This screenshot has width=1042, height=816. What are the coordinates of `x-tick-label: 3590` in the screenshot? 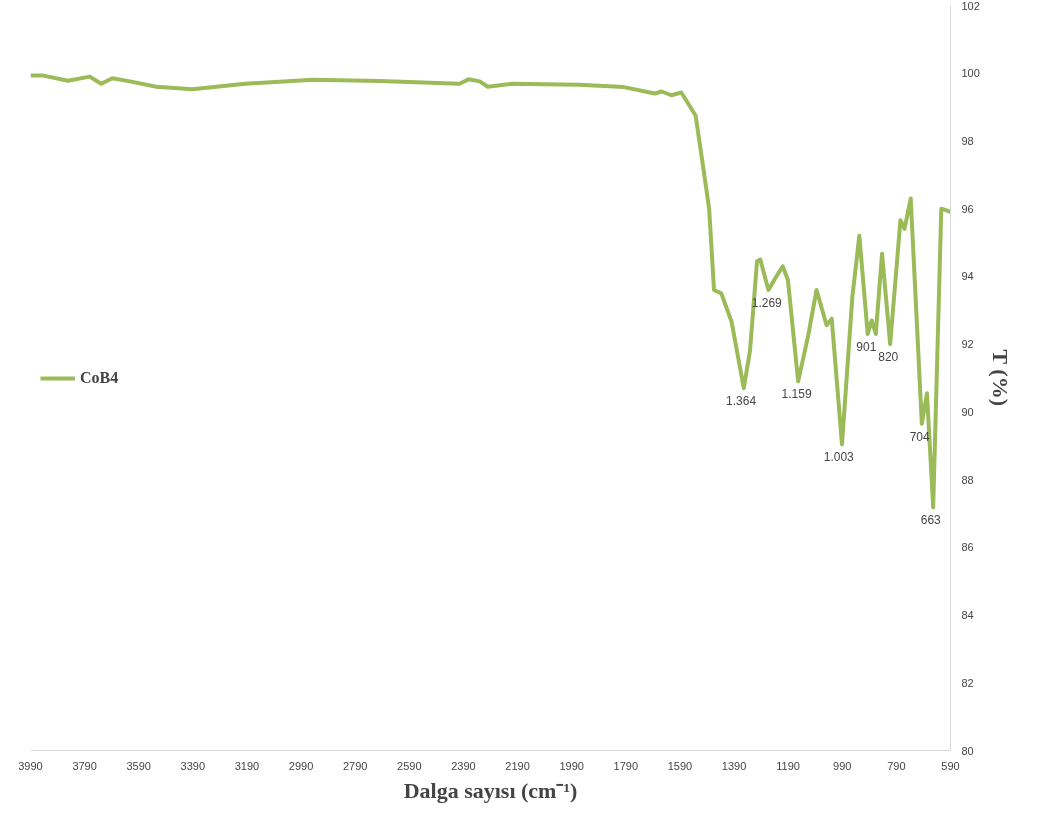 It's located at (138, 765).